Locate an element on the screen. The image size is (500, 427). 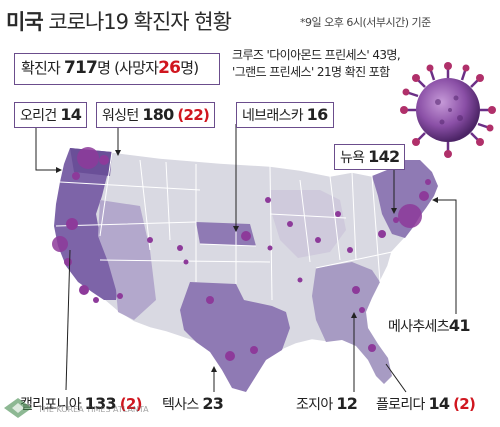
state-label-california: 캘리포니아 133 (2) is located at coordinates (81, 404).